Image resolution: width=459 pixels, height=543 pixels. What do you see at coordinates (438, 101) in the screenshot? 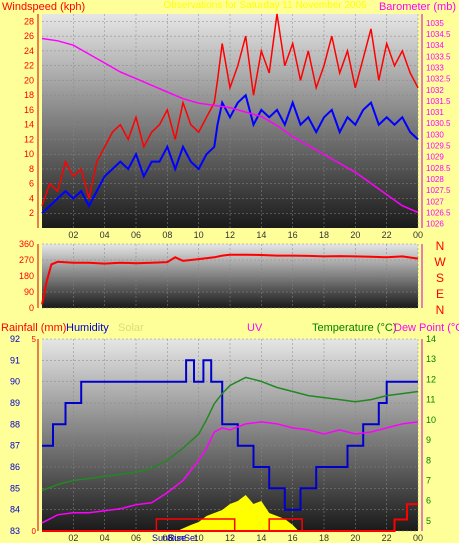
I see `barometer-tick-label: 1031.5` at bounding box center [438, 101].